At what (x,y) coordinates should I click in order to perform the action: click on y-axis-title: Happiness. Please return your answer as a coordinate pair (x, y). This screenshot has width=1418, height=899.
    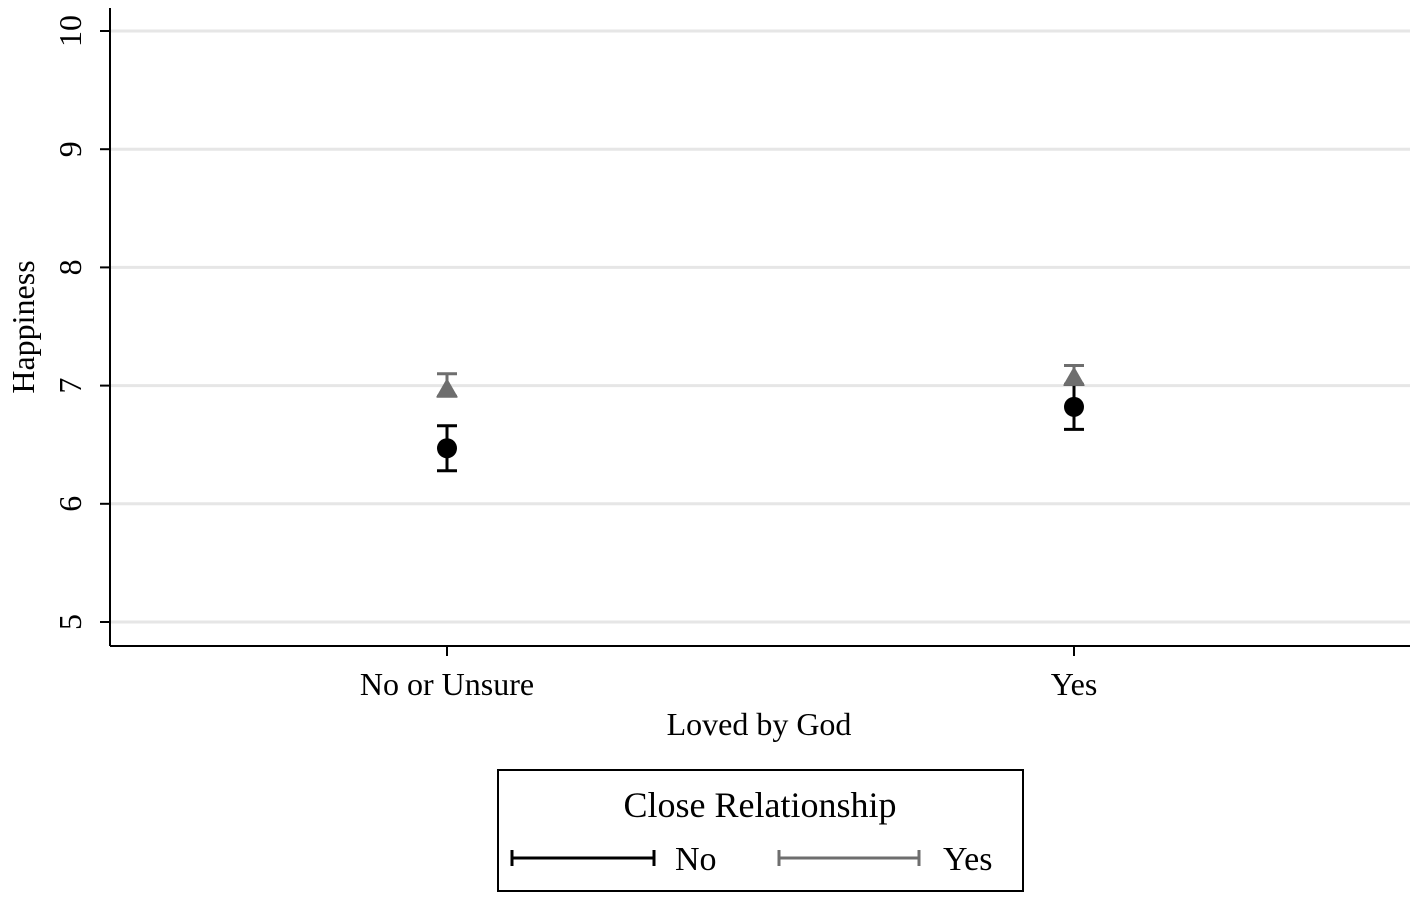
    Looking at the image, I should click on (23, 326).